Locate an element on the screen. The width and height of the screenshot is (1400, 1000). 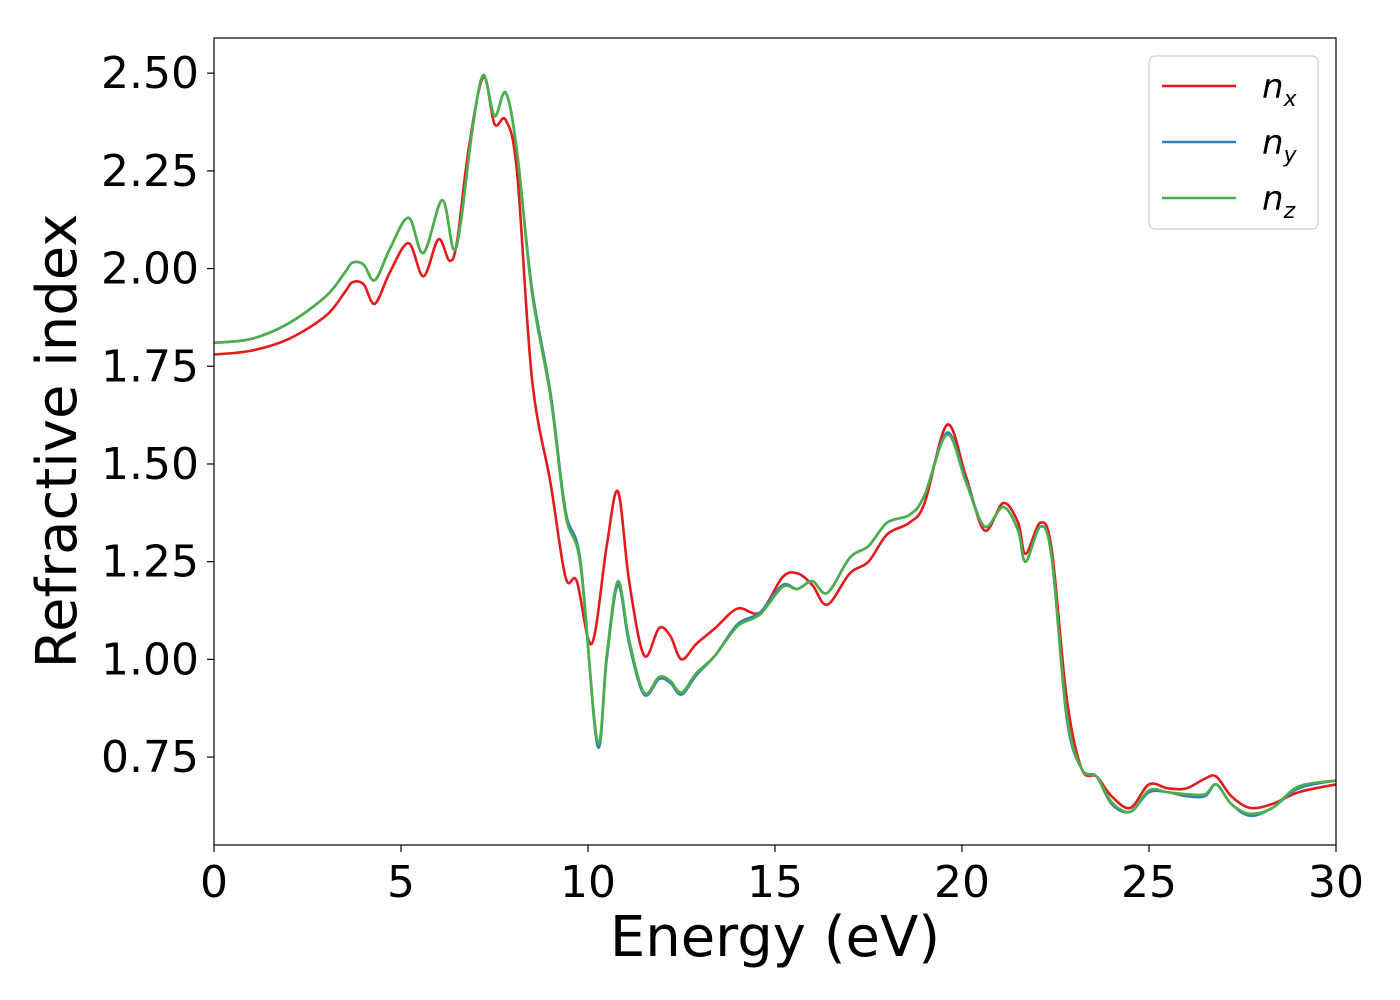
y-tick-label: 2.25 is located at coordinates (150, 171).